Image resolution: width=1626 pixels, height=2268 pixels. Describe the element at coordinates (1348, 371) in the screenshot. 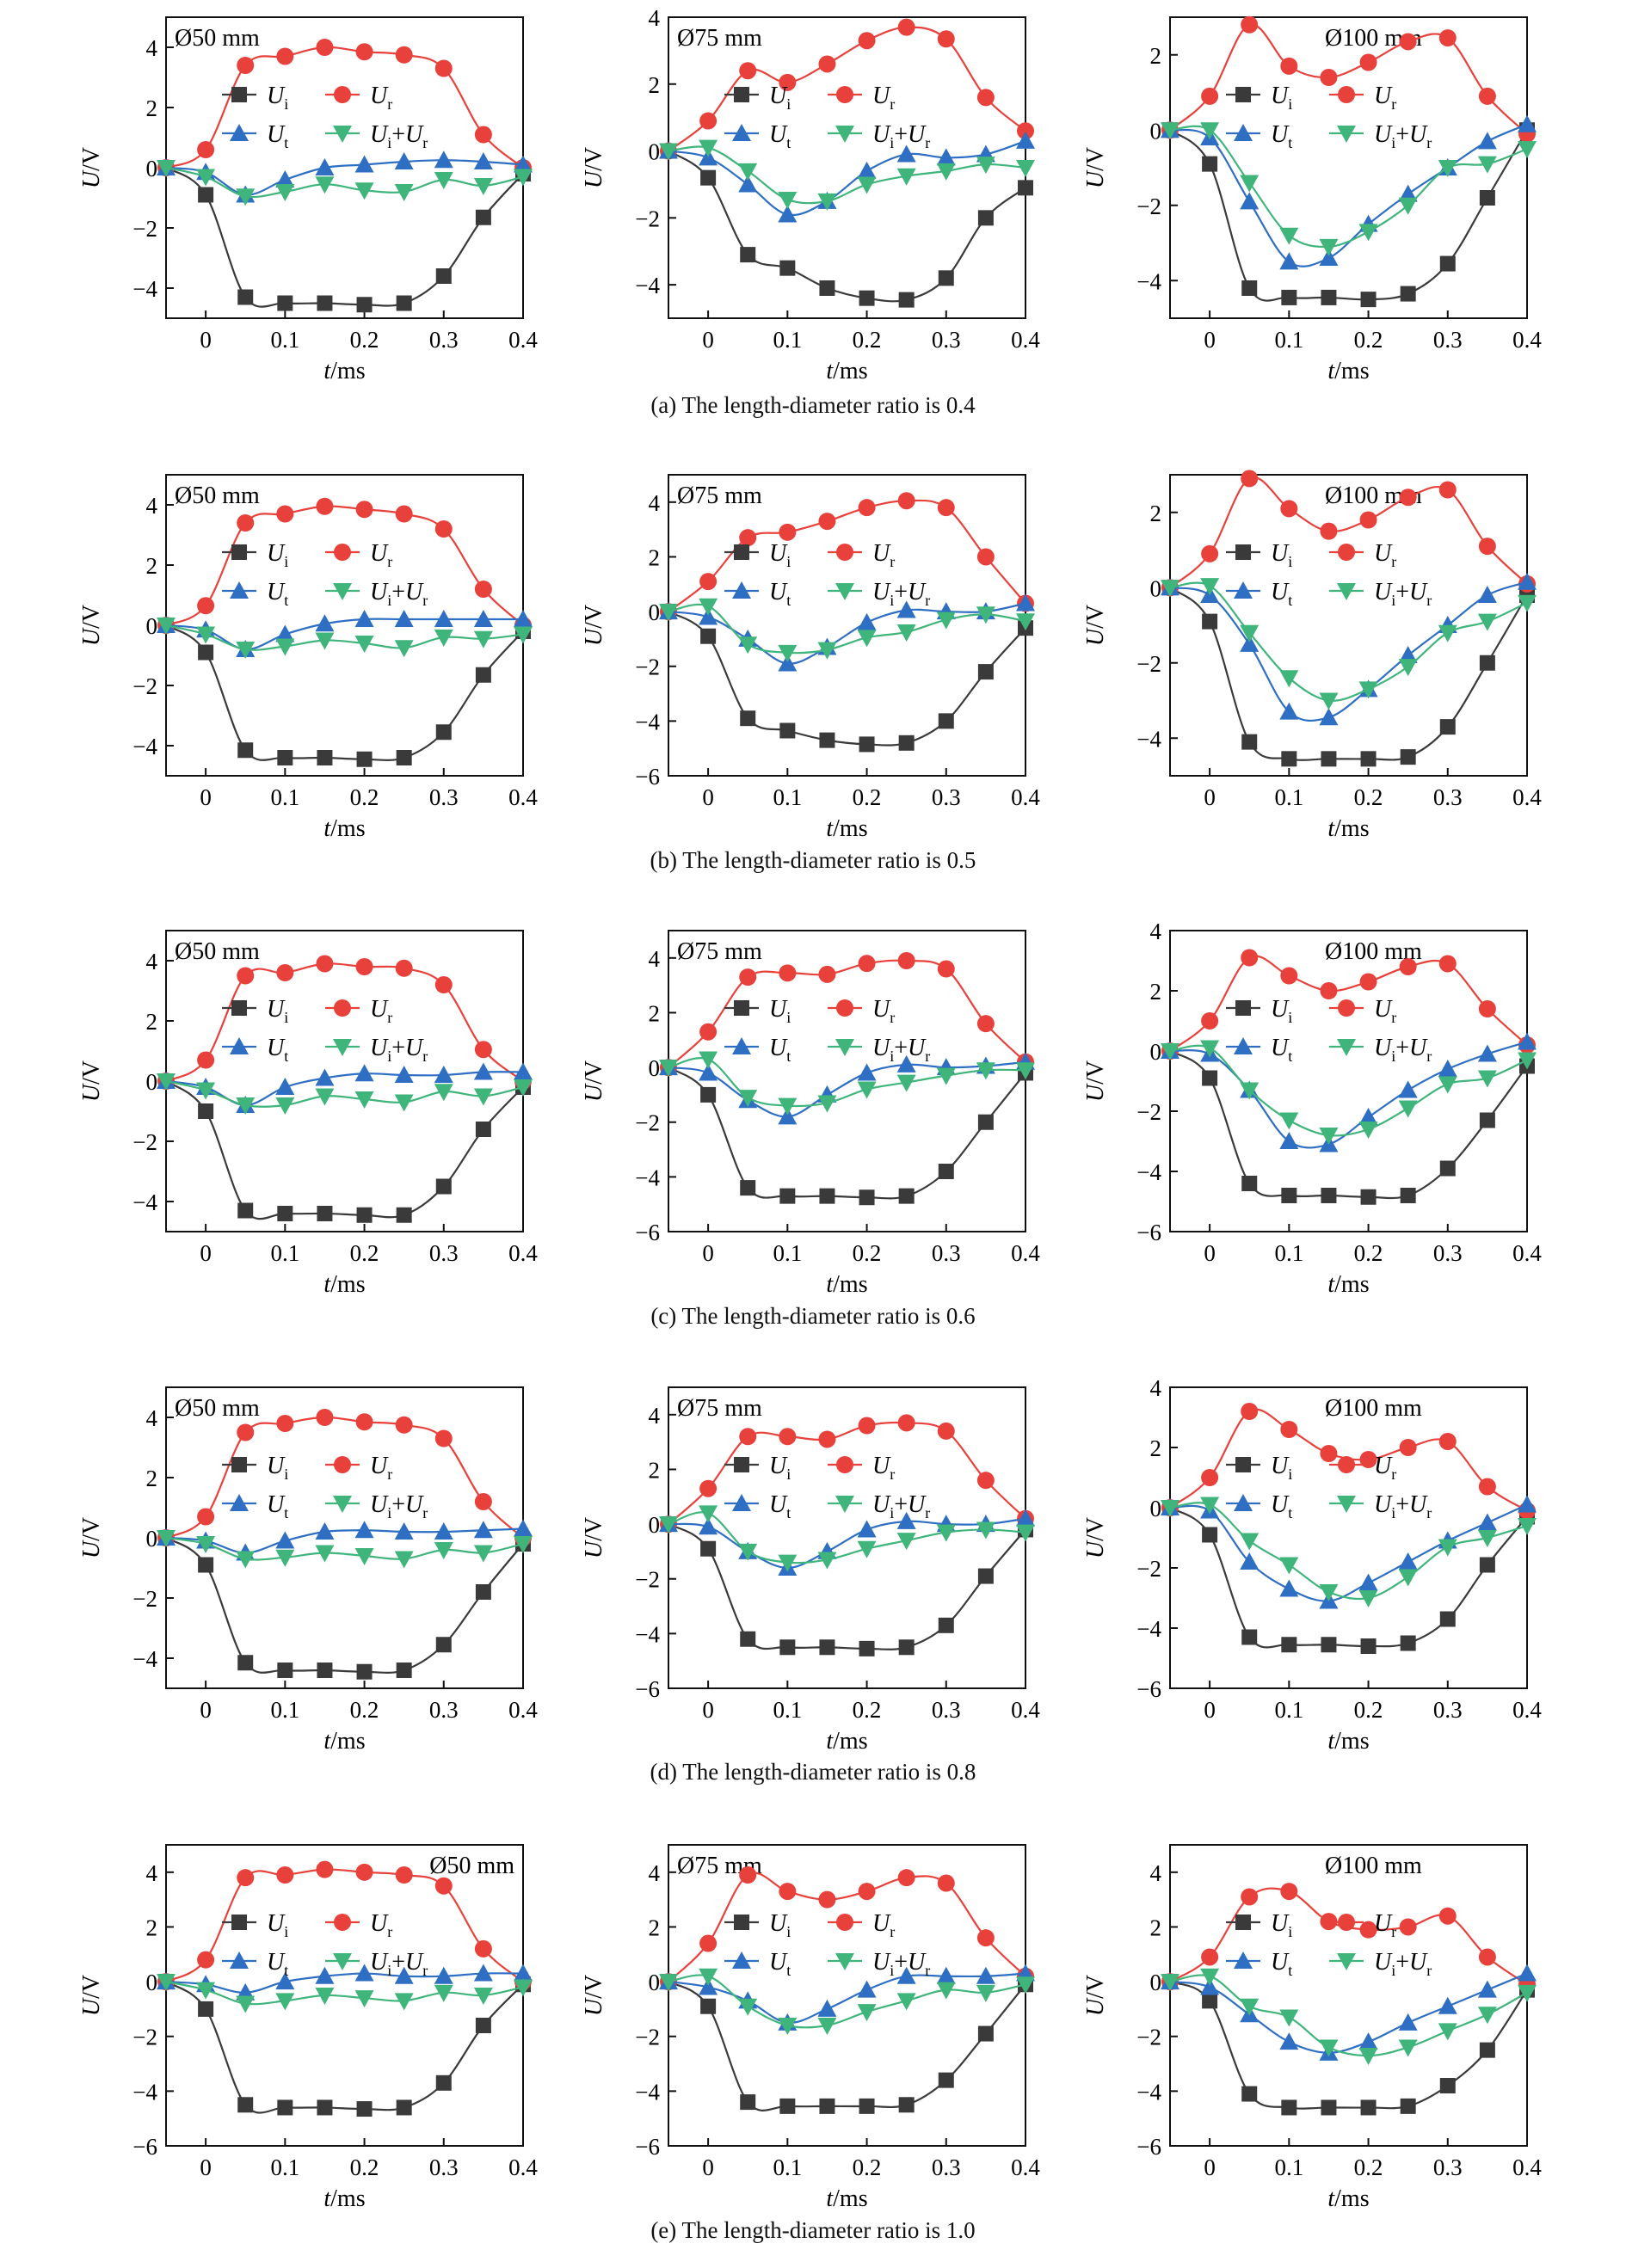

I see `x-axis-title: t/ms` at that location.